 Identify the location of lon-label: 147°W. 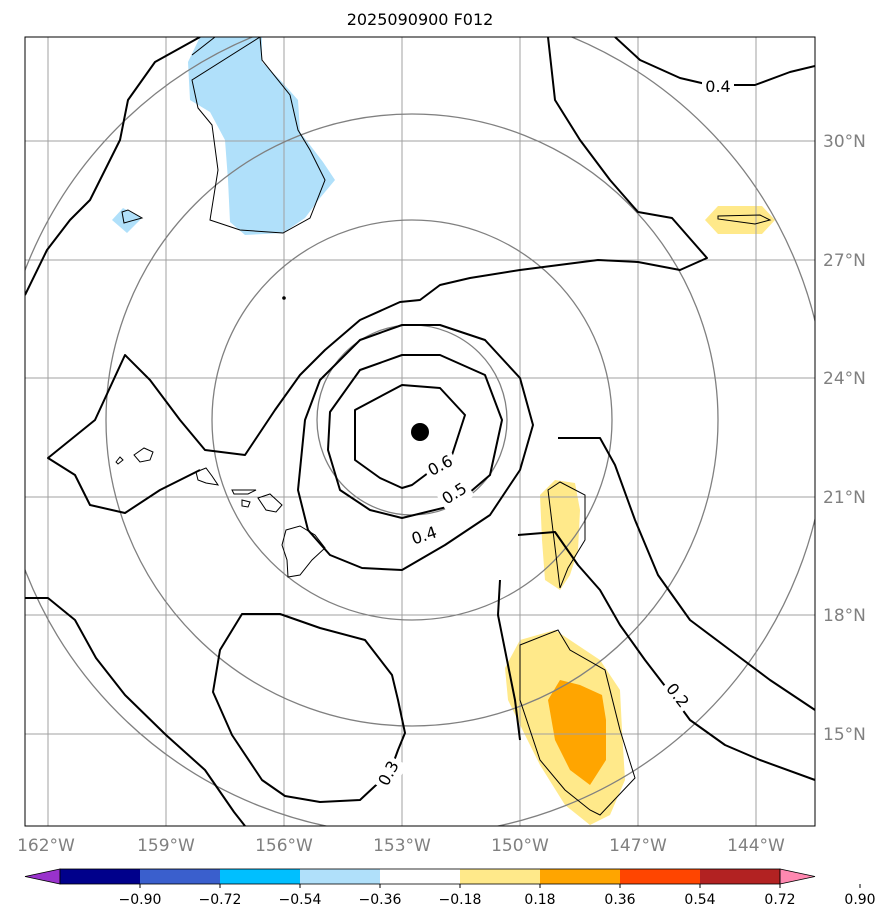
(638, 846).